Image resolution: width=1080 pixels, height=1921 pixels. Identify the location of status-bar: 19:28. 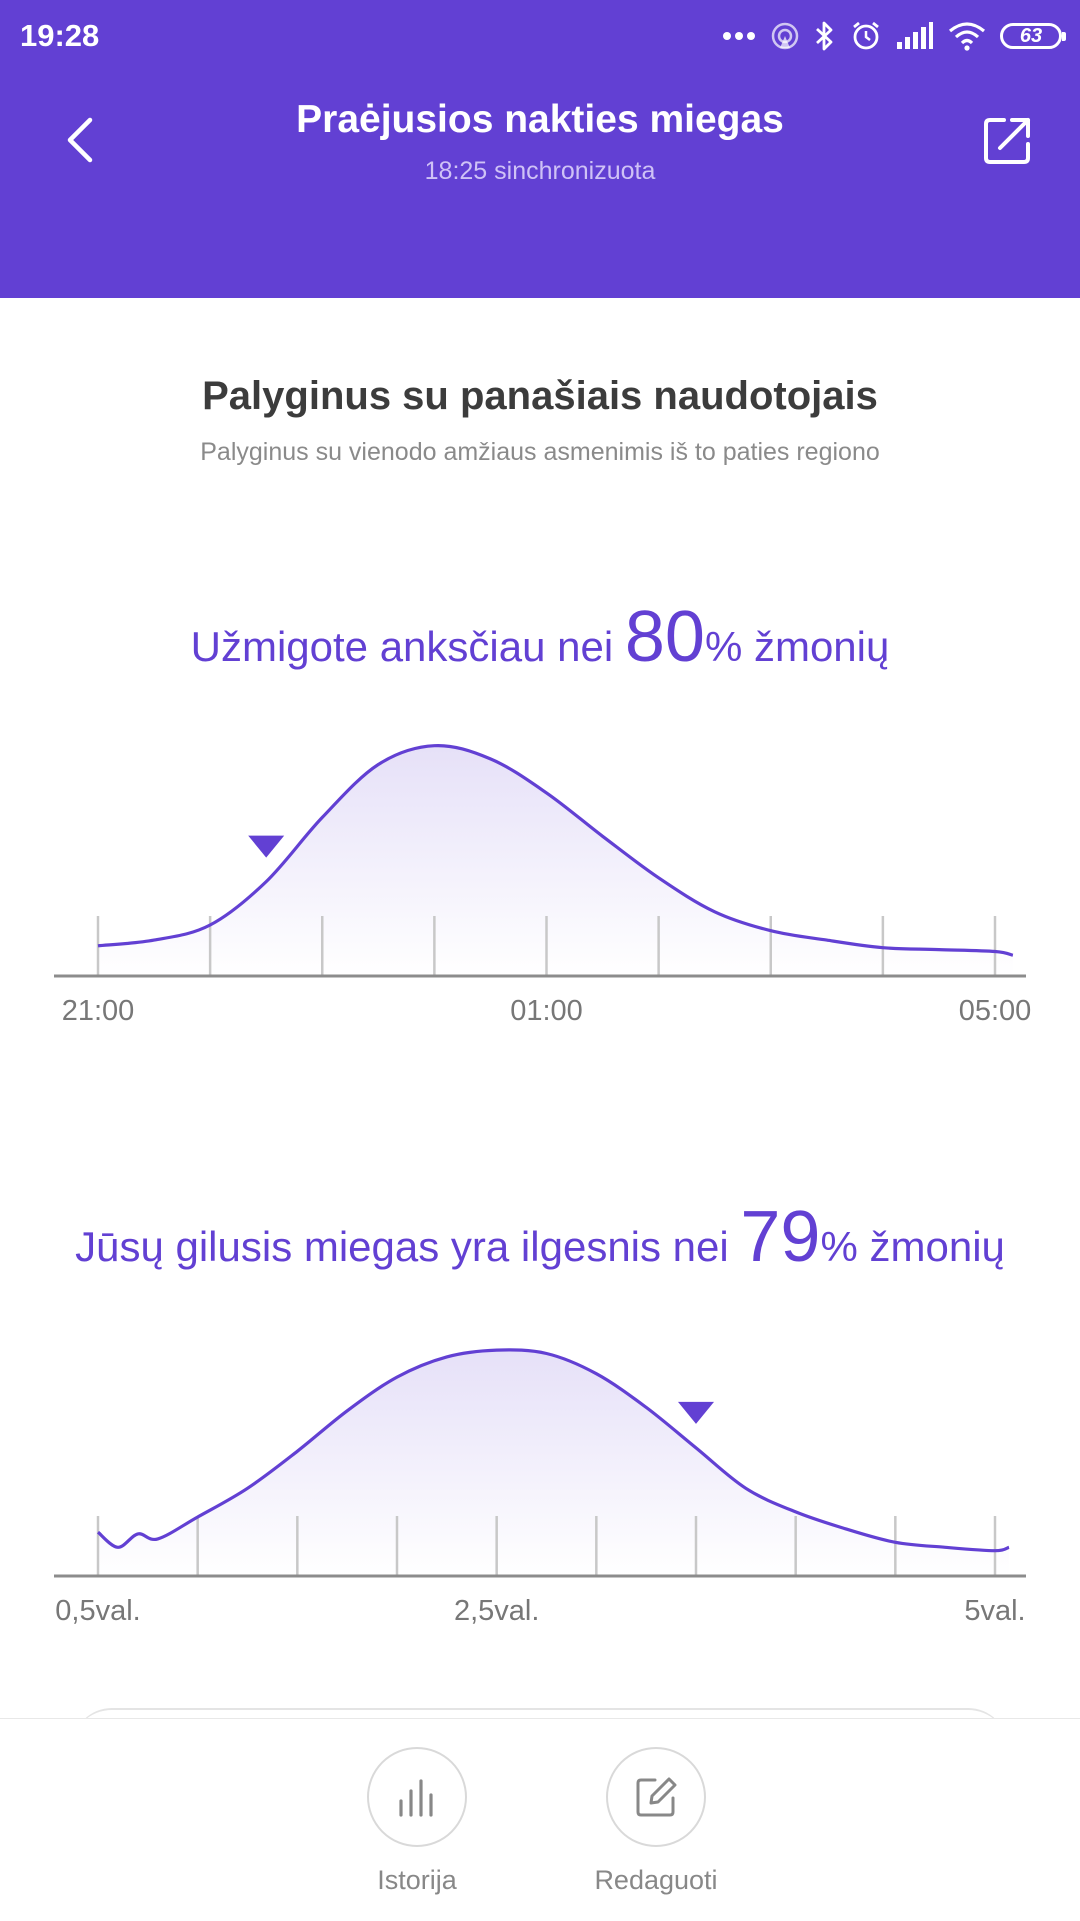
(540, 36).